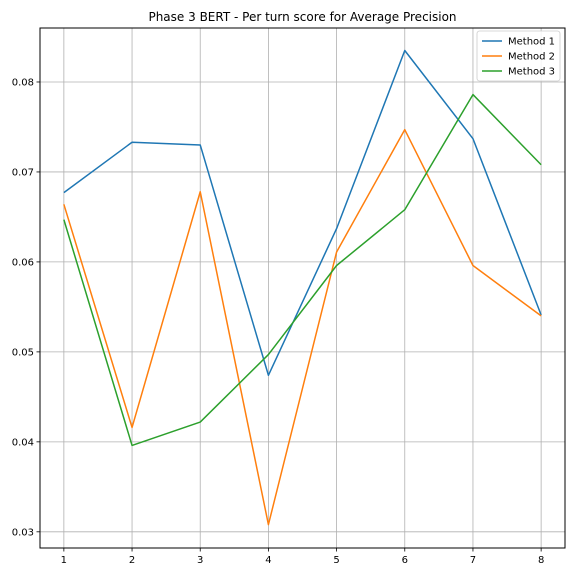 The width and height of the screenshot is (576, 576). Describe the element at coordinates (23, 82) in the screenshot. I see `y-tick-label: 0.08` at that location.